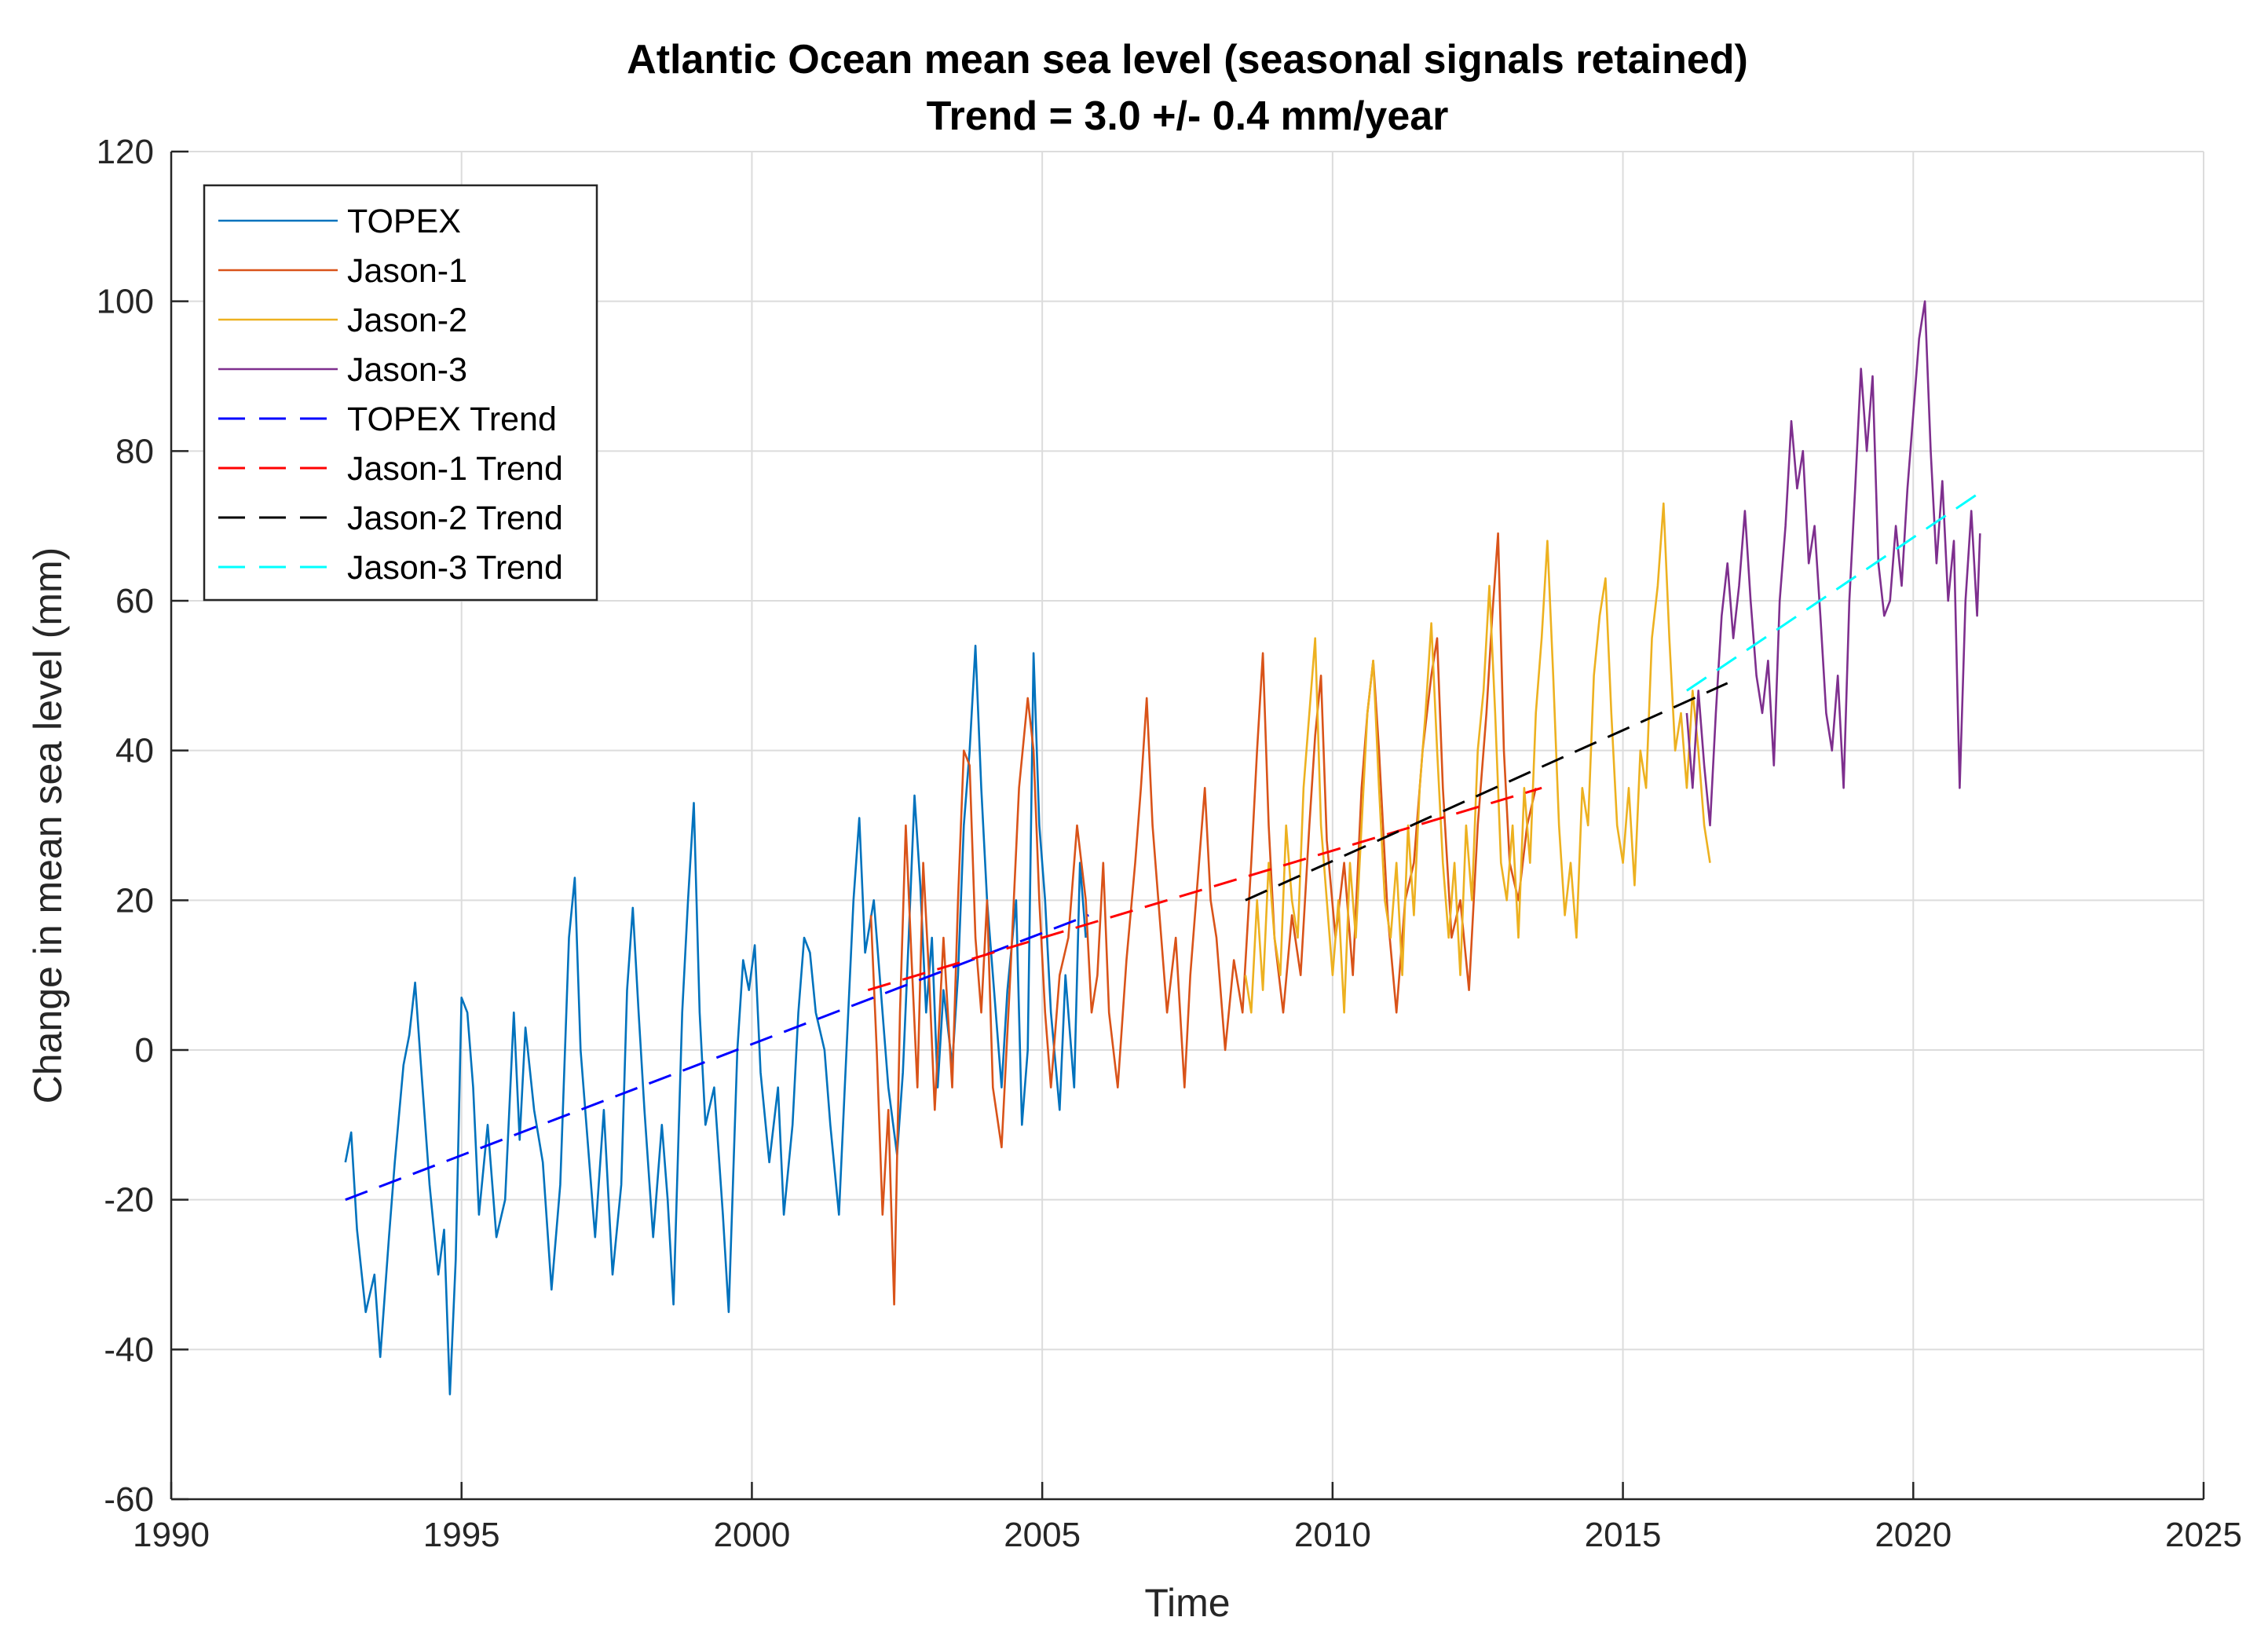 This screenshot has width=2268, height=1639. Describe the element at coordinates (2203, 1535) in the screenshot. I see `x-tick-label: 2025` at that location.